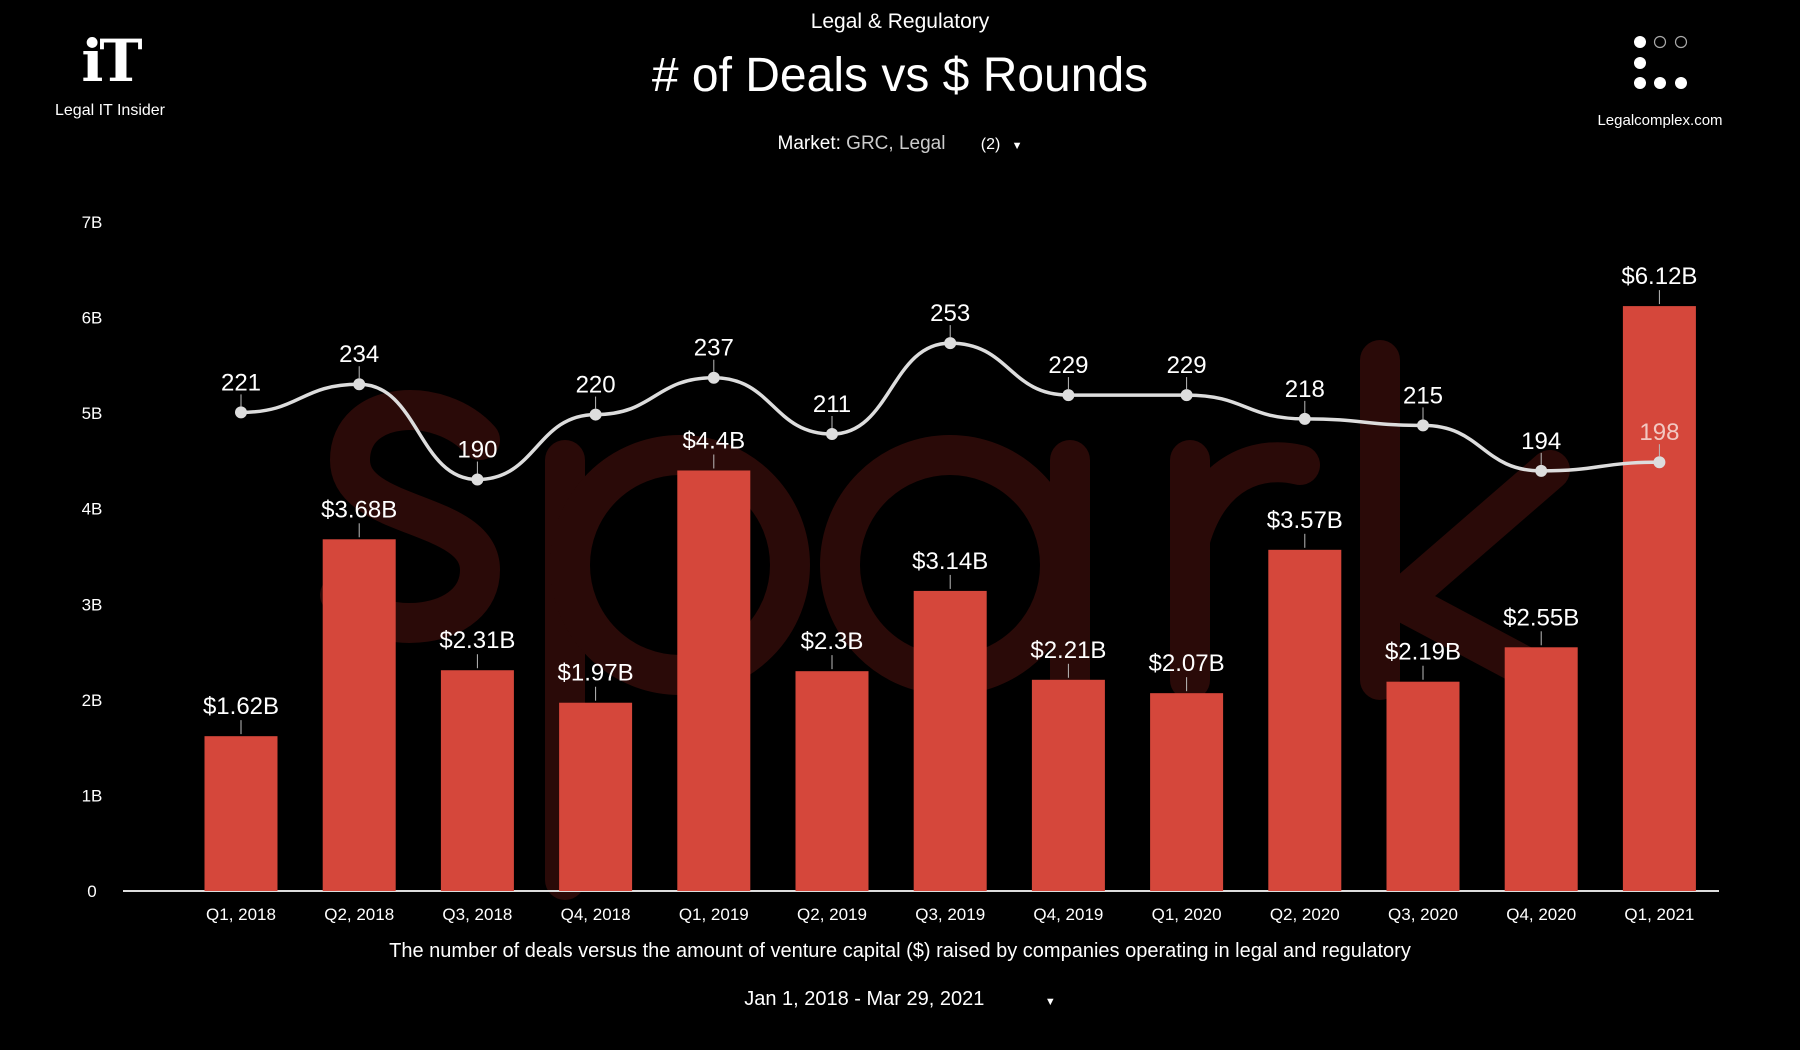 This screenshot has width=1800, height=1050. What do you see at coordinates (1305, 520) in the screenshot?
I see `bar-value-label: $3.57B` at bounding box center [1305, 520].